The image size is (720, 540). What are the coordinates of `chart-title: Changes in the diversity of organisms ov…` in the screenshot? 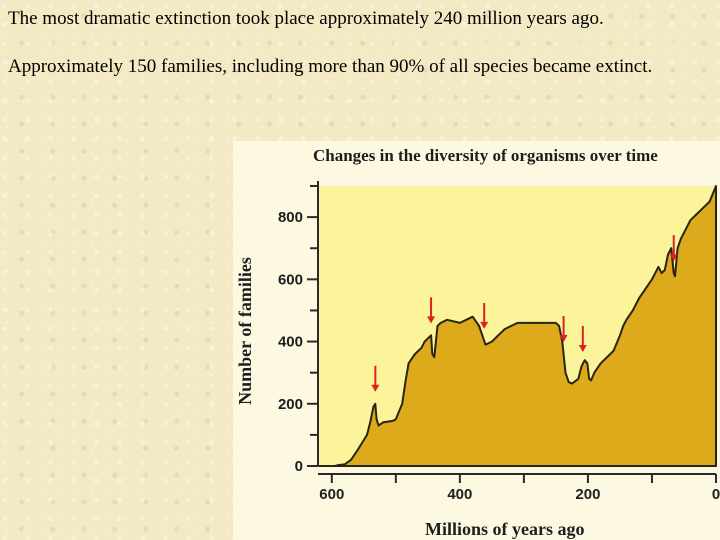 It's located at (485, 155).